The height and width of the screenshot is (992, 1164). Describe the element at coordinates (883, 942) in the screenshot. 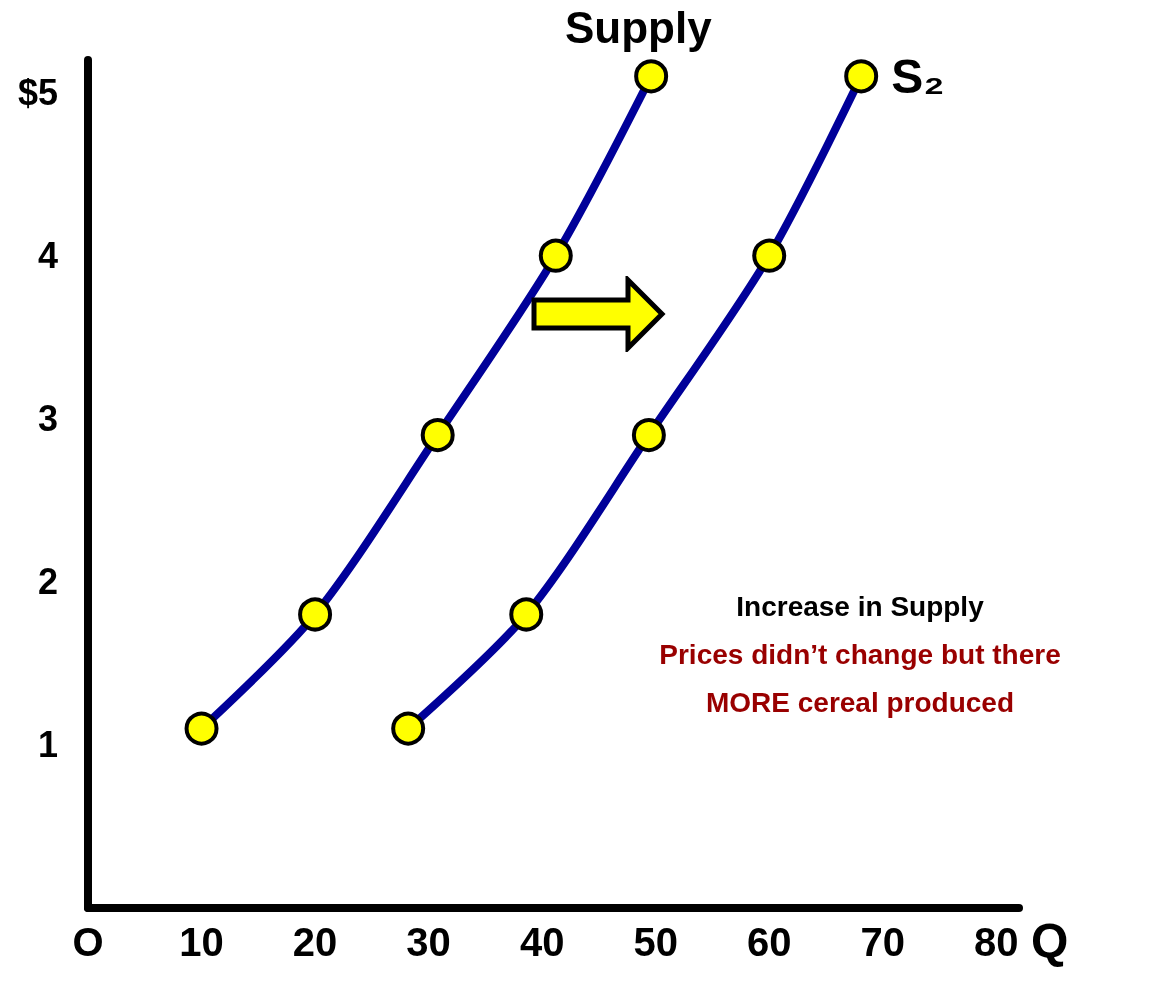

I see `x-tick-label: 70` at that location.